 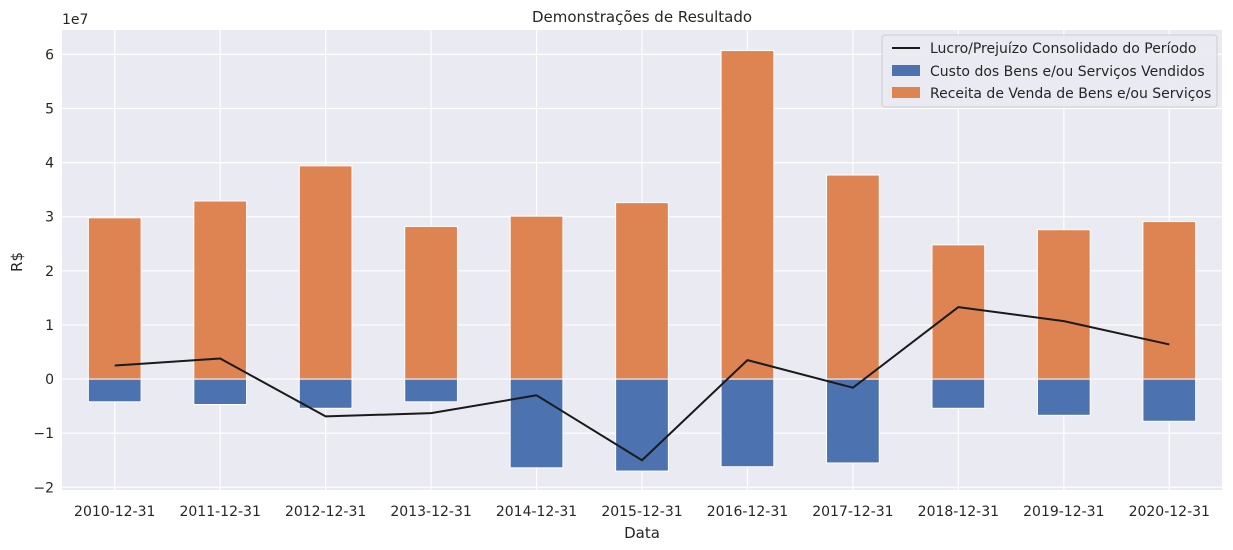 I want to click on x-tick-label: 2014-12-31, so click(x=536, y=512).